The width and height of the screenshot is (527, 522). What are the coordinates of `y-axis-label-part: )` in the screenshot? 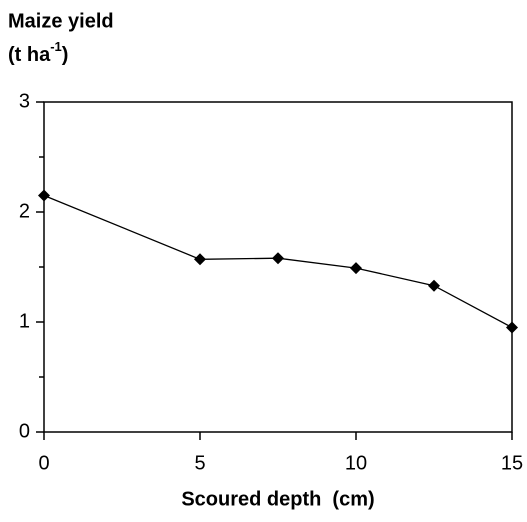 It's located at (65, 55).